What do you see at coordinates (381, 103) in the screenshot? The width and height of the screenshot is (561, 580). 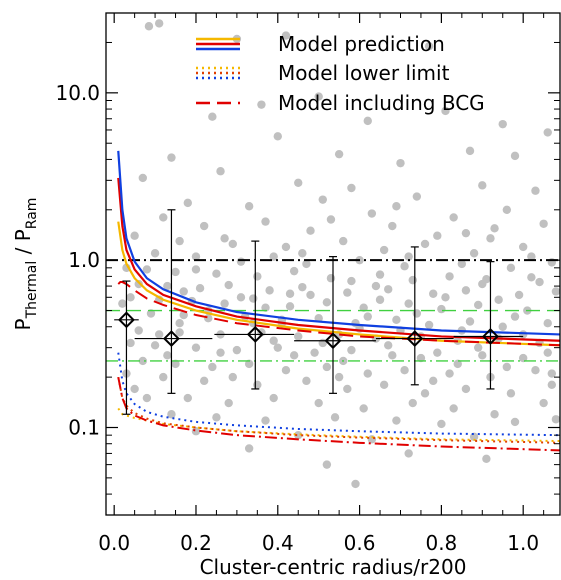 I see `legend-label-2: Model including BCG` at bounding box center [381, 103].